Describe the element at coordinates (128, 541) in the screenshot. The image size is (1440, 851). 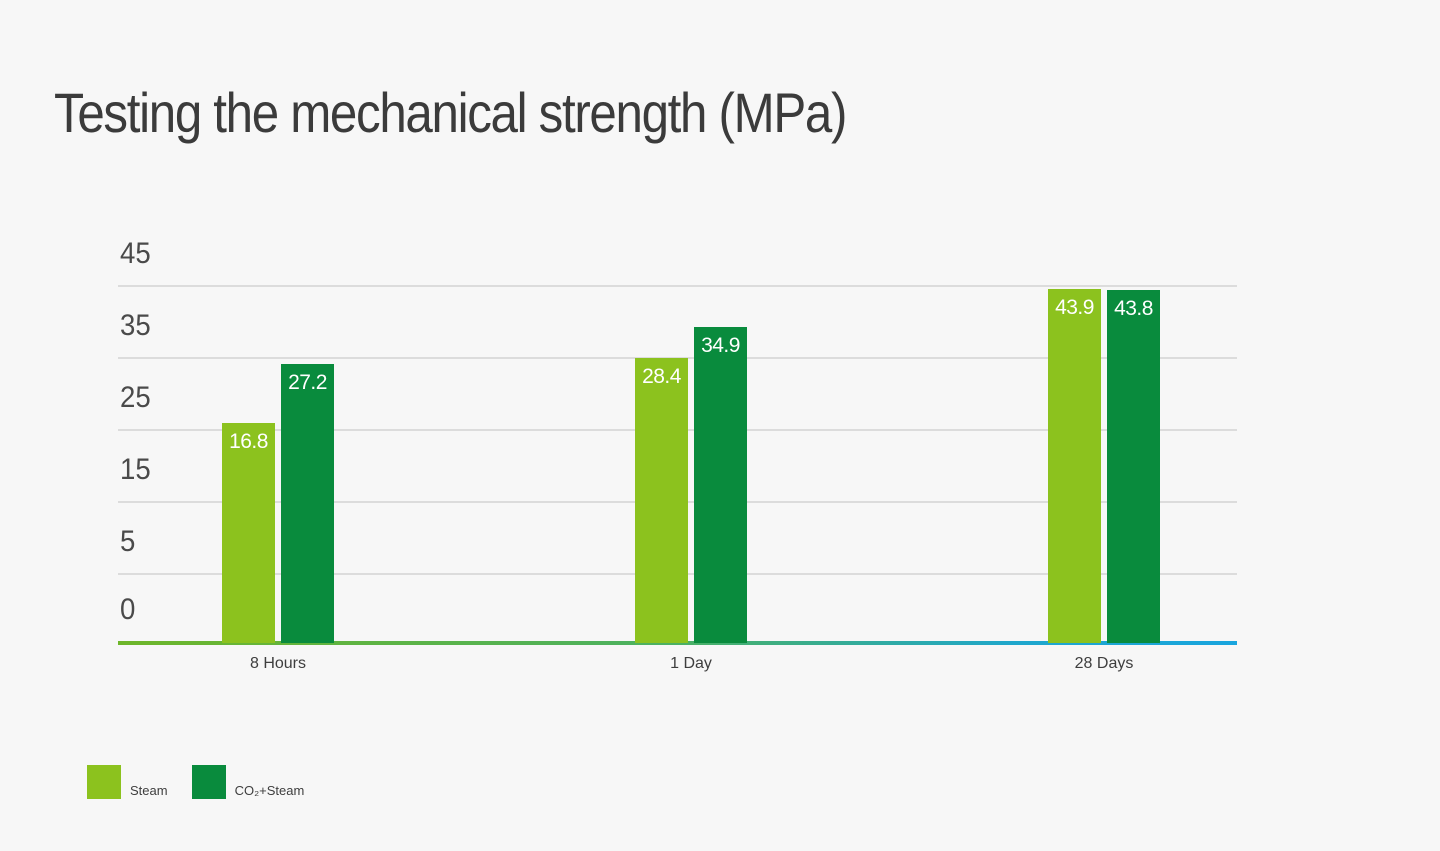
I see `y-tick-label: 5` at that location.